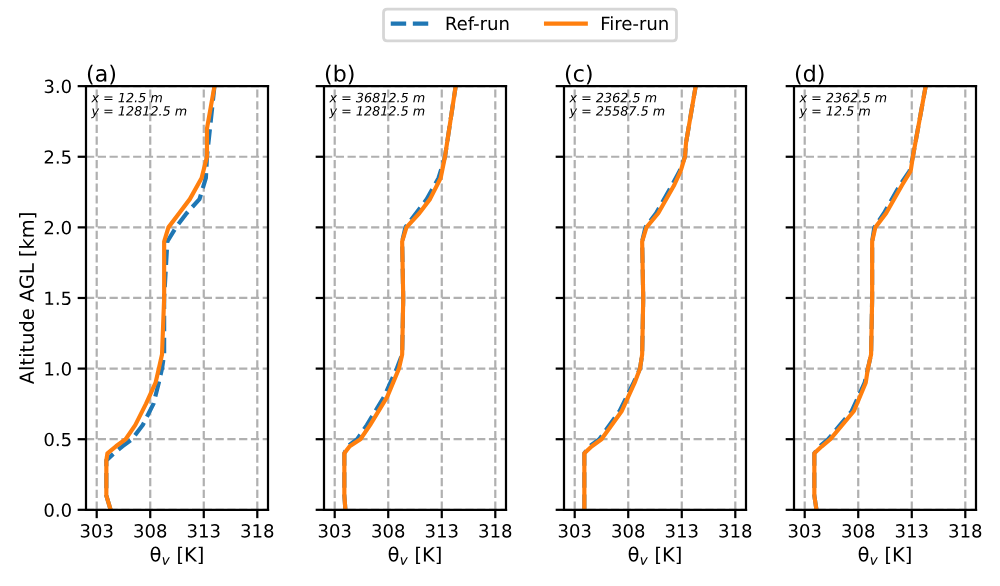 The width and height of the screenshot is (1000, 586). I want to click on y-tick-label: 3.0, so click(57, 86).